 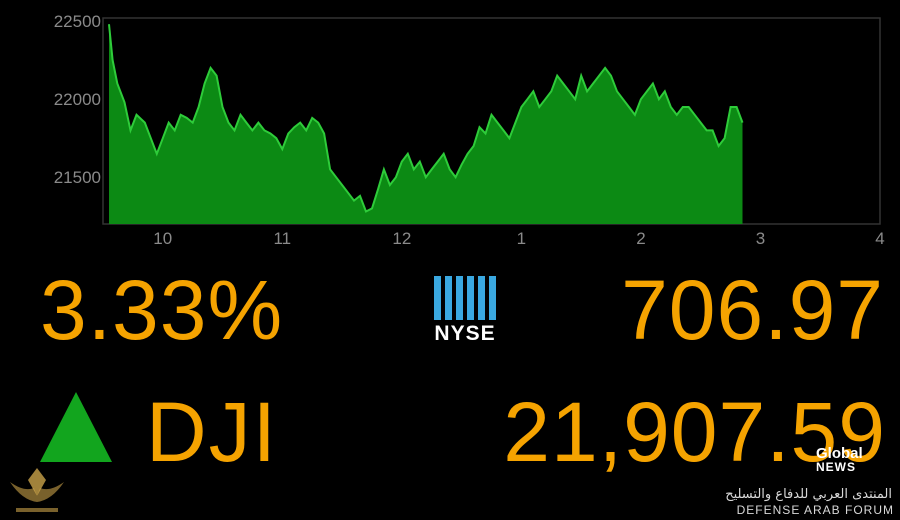 I want to click on x-tick-label: 1, so click(x=521, y=238).